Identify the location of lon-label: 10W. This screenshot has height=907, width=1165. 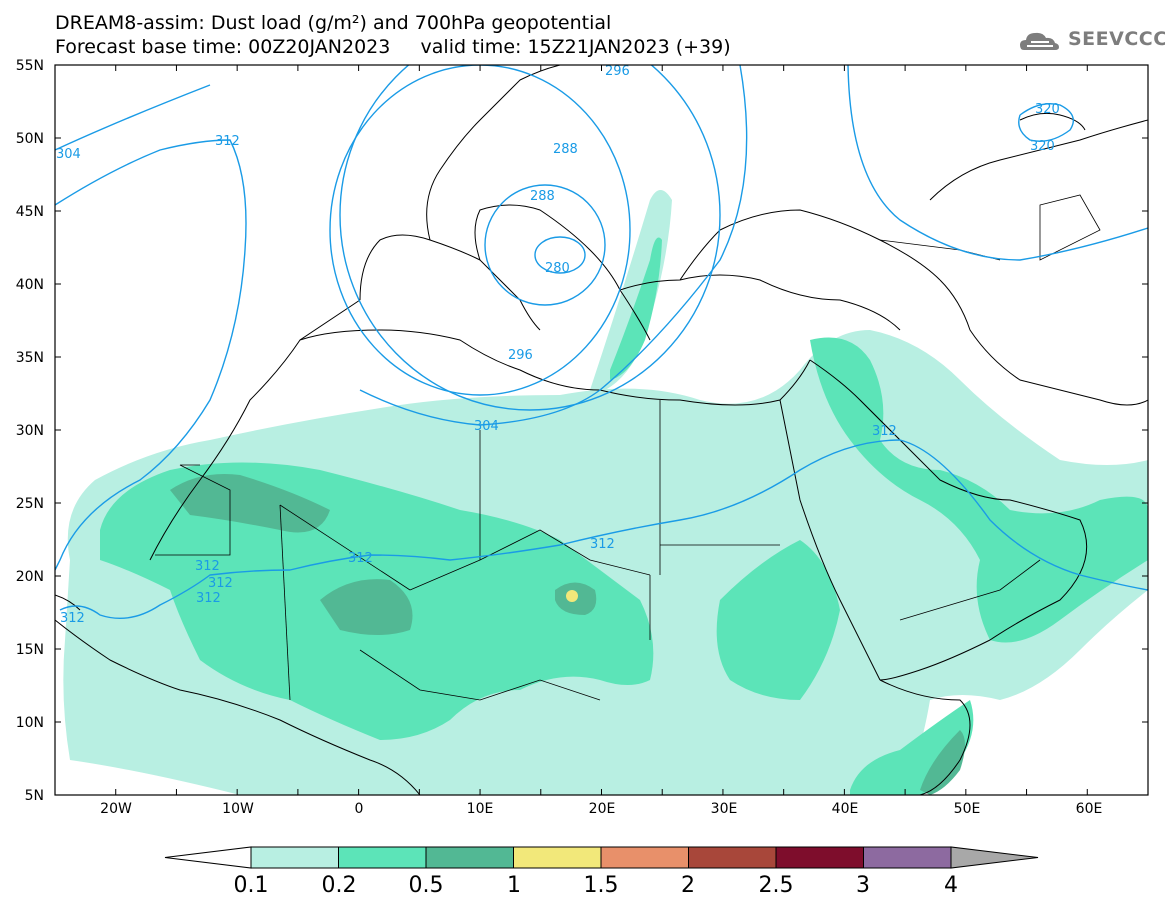
(238, 809).